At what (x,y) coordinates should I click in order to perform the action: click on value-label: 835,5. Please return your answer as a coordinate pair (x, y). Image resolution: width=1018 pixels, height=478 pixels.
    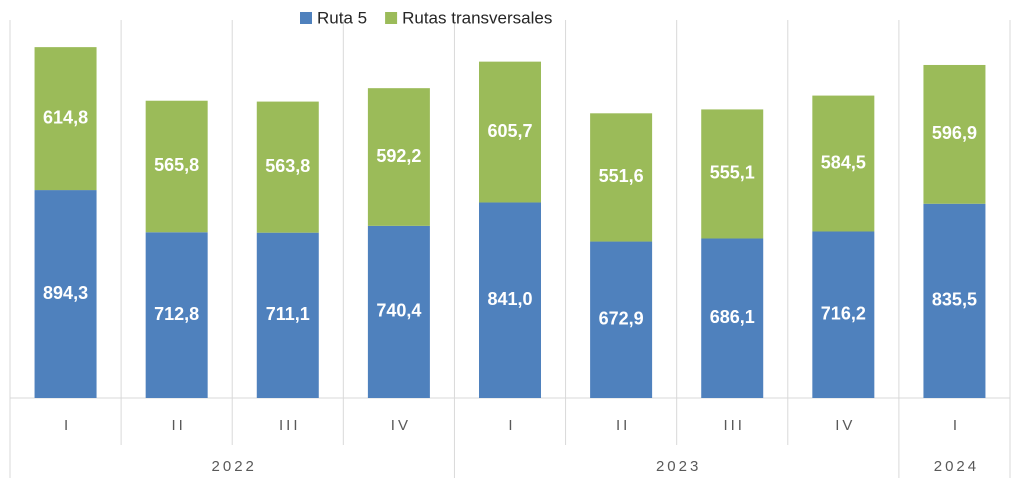
    Looking at the image, I should click on (954, 300).